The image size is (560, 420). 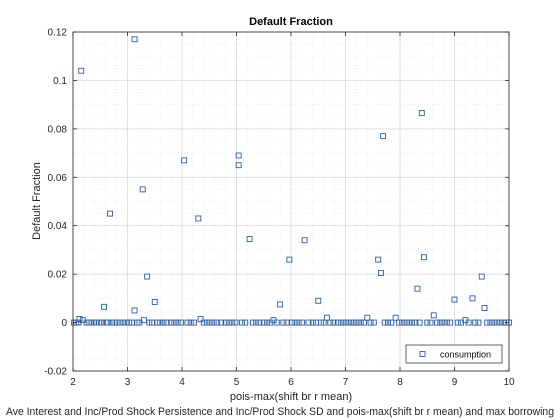 I want to click on x-tick-label: 7, so click(x=346, y=382).